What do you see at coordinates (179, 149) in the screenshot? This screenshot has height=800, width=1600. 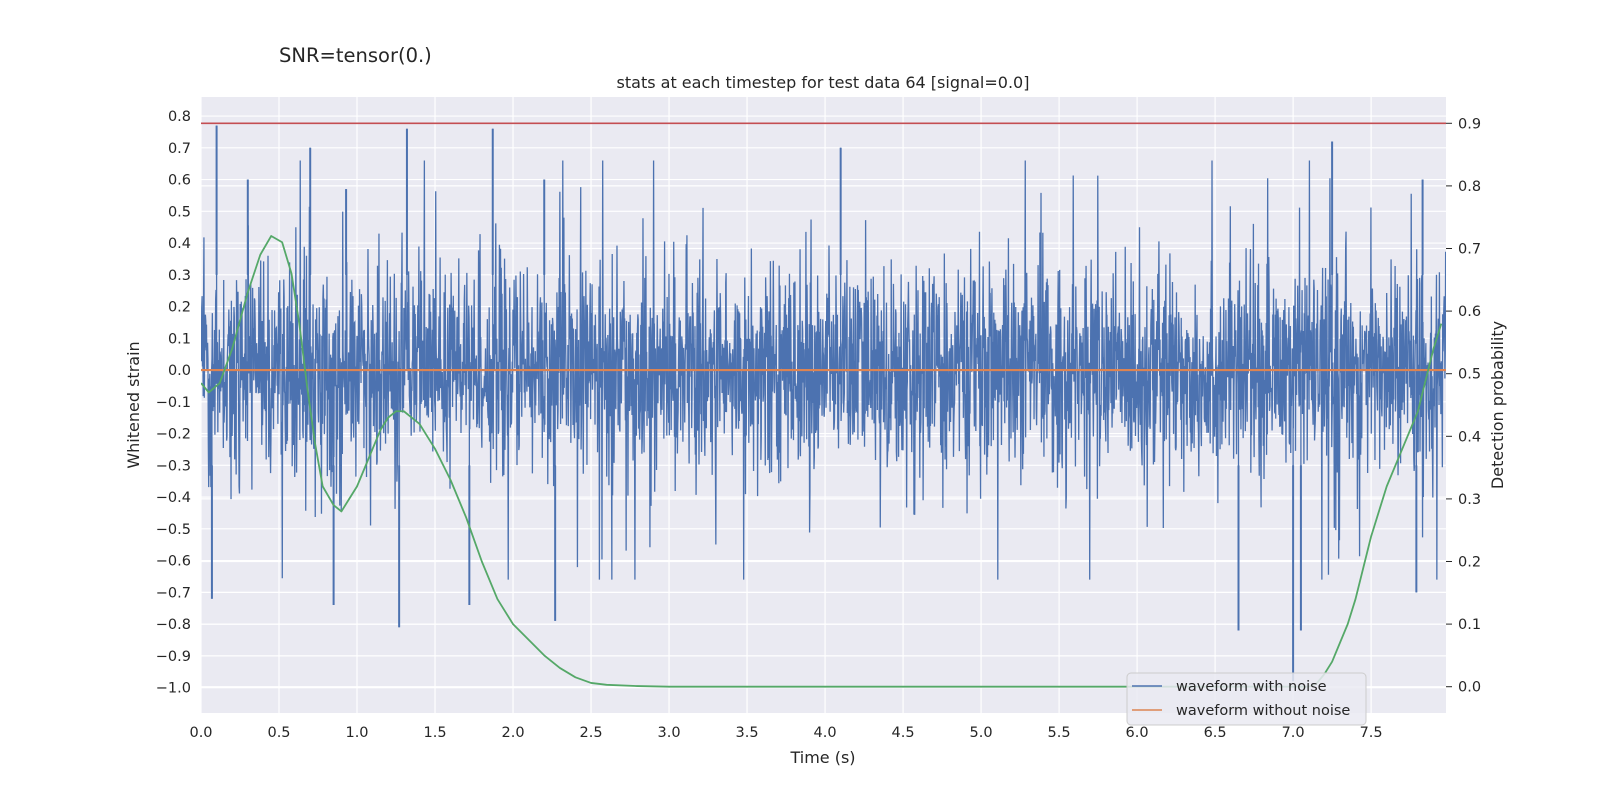 I see `y-tick-label: 0.7` at bounding box center [179, 149].